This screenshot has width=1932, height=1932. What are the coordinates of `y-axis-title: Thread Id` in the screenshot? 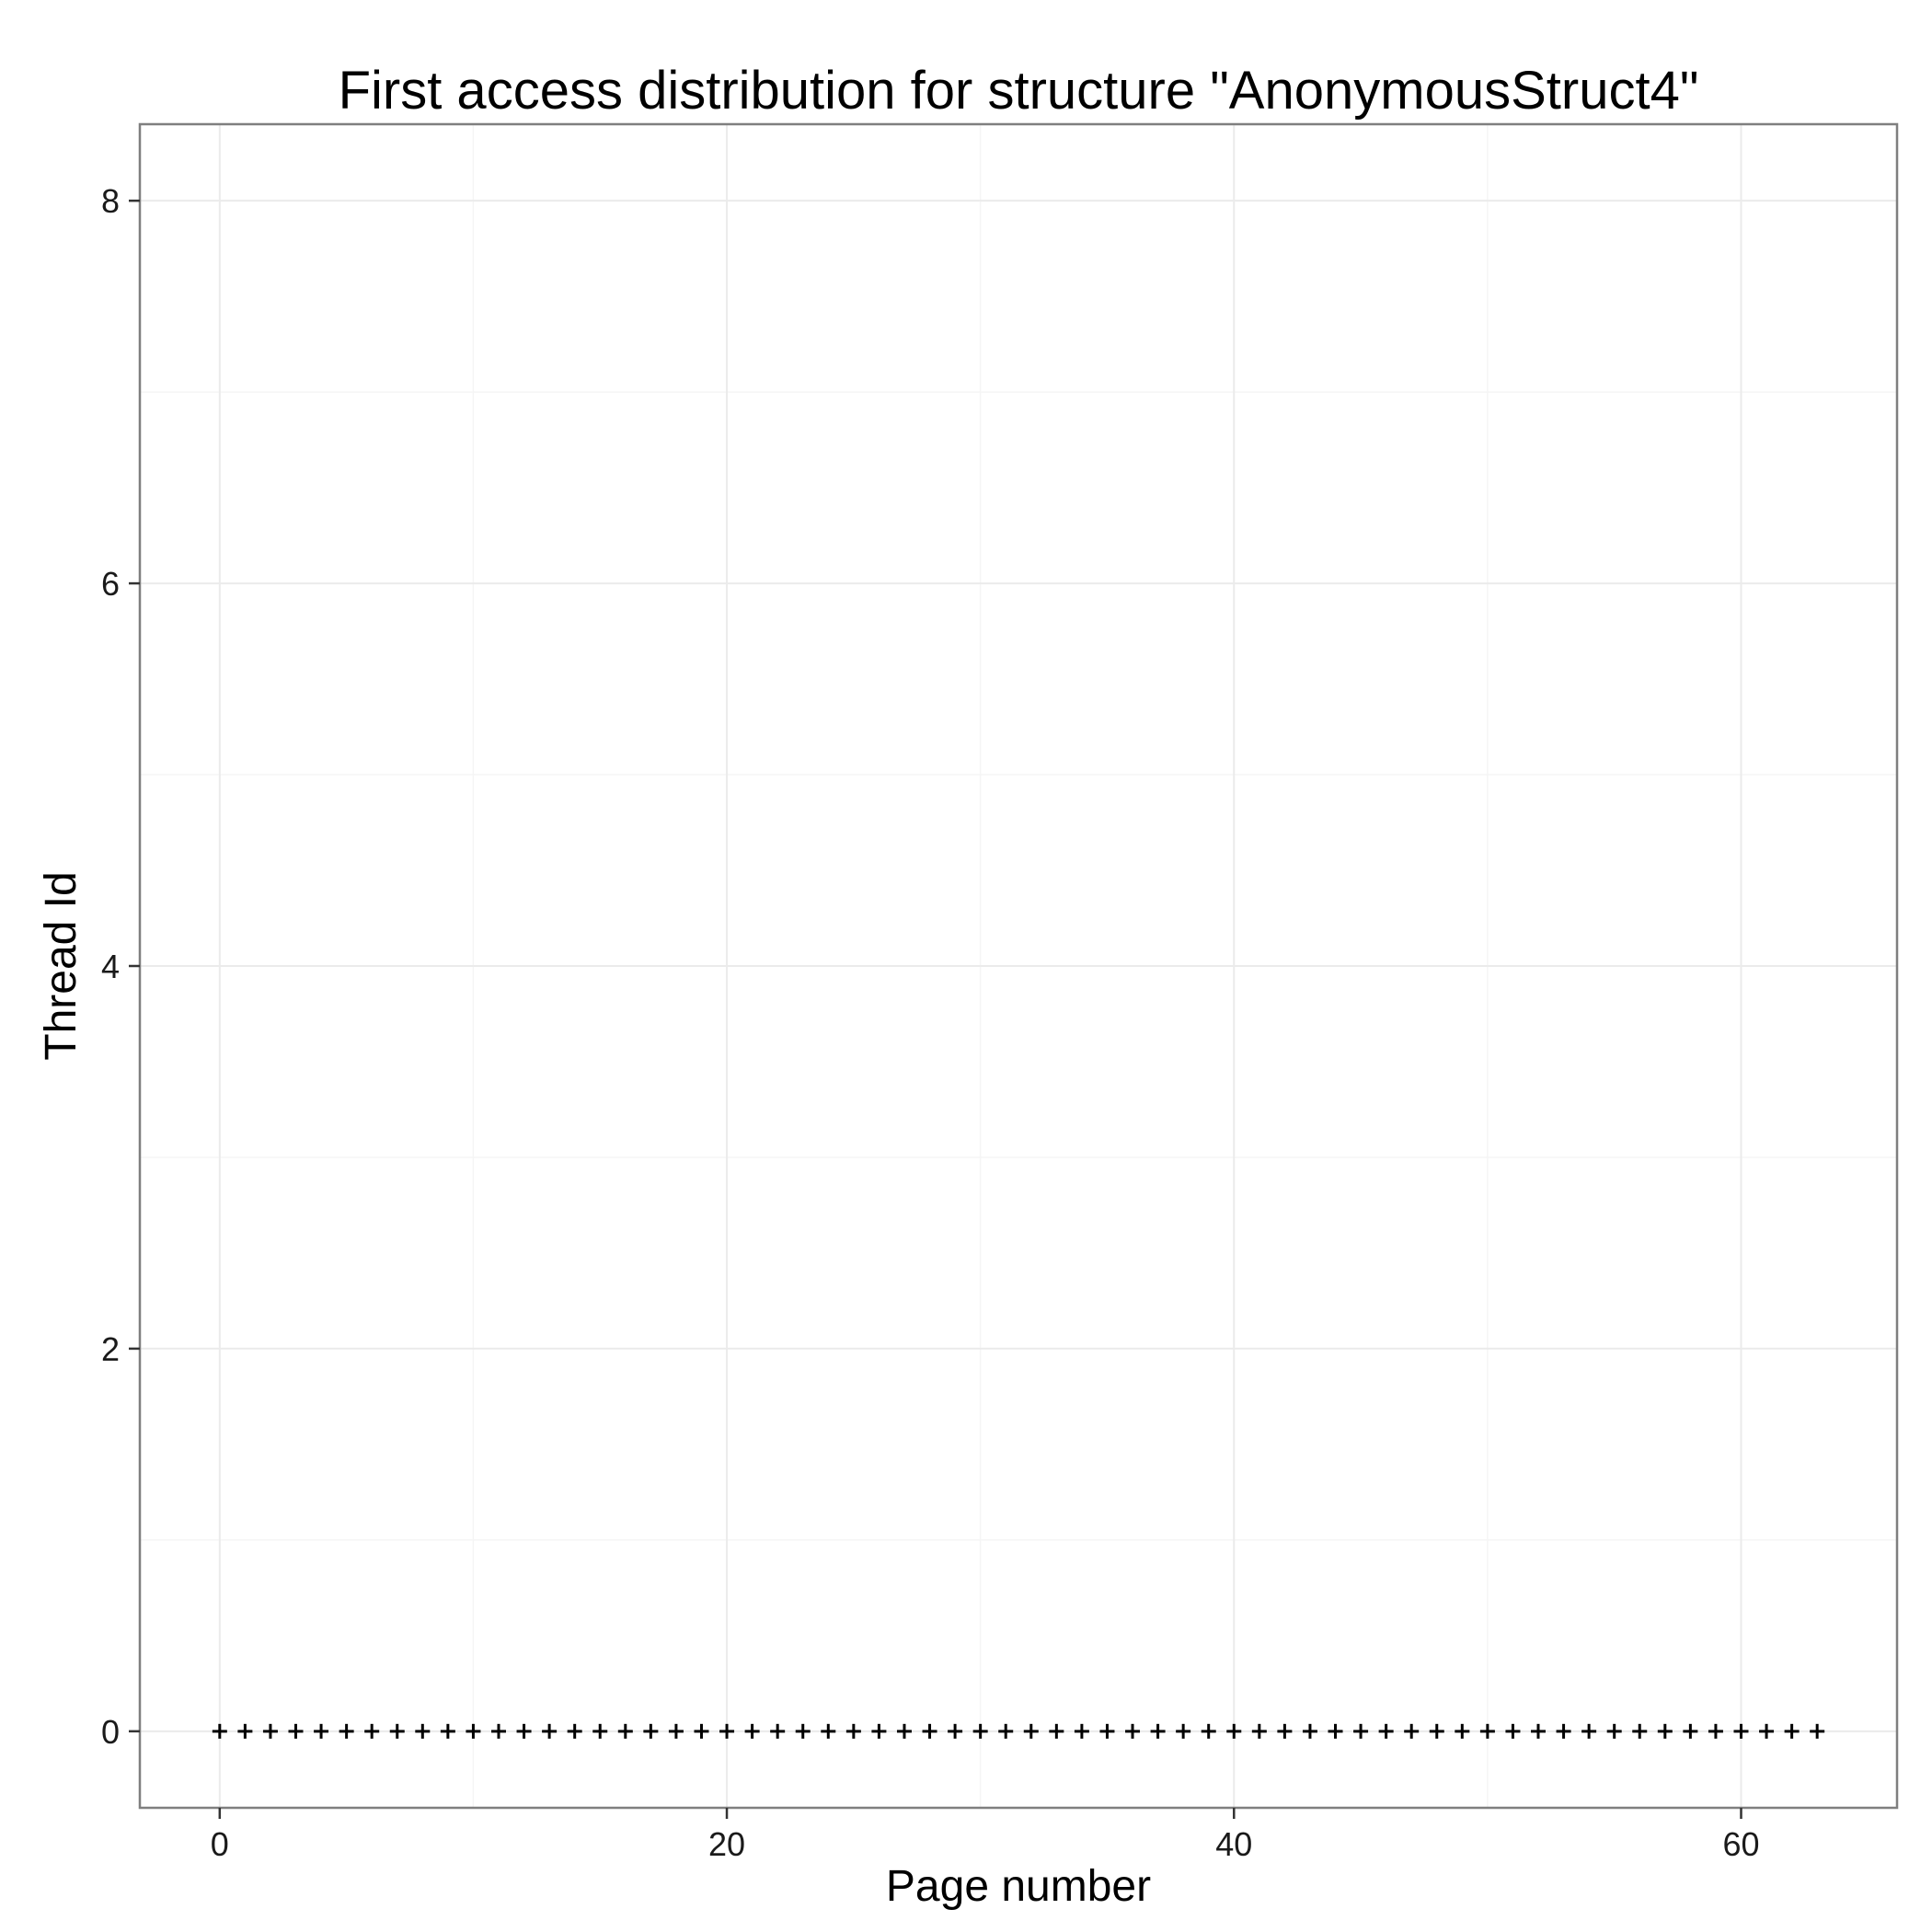 It's located at (61, 965).